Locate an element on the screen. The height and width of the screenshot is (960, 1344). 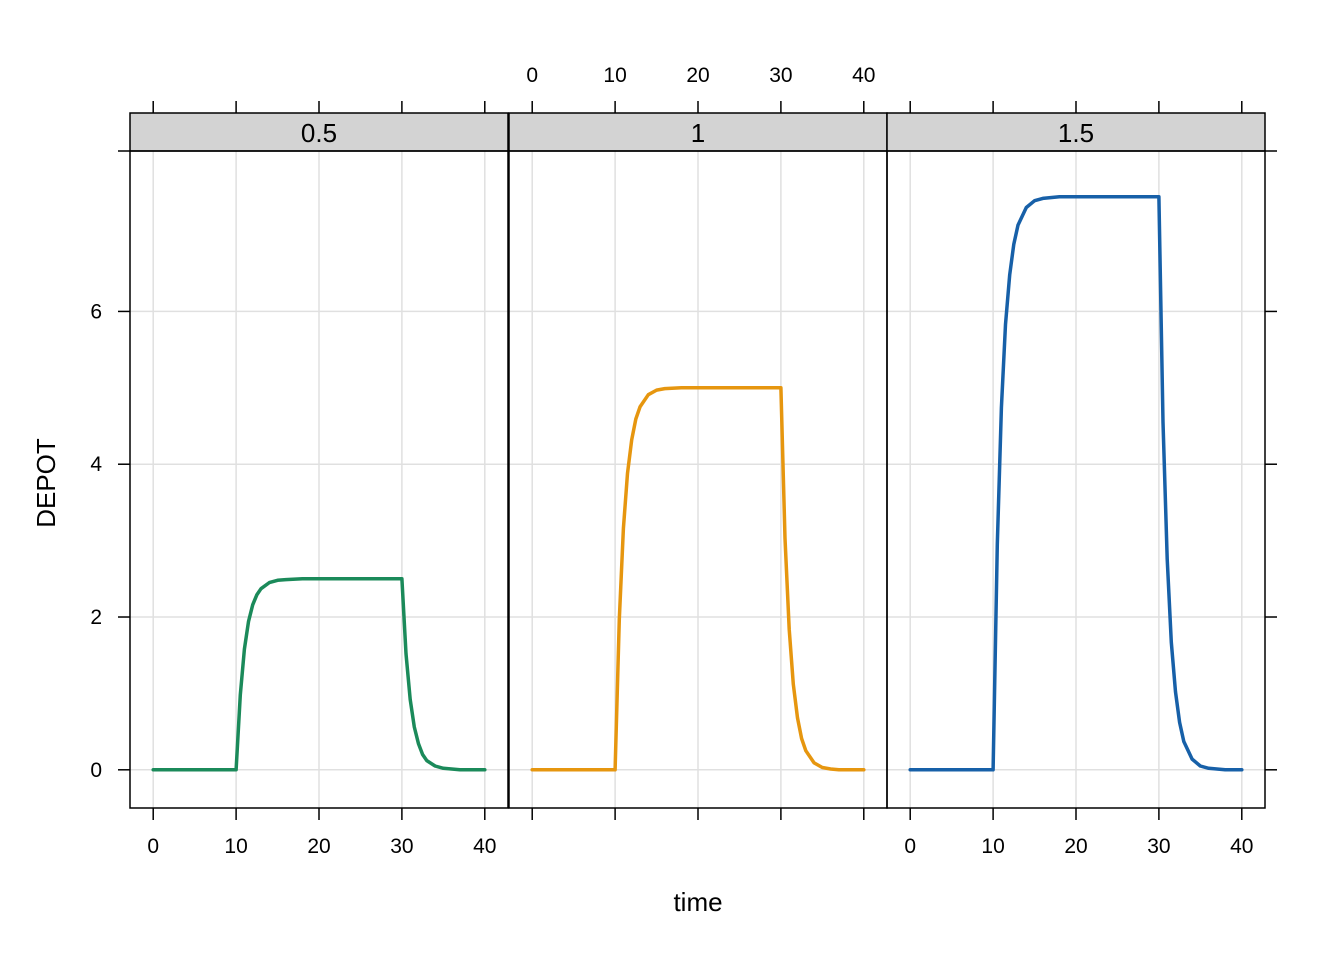
y-tick-label: 0 is located at coordinates (96, 770).